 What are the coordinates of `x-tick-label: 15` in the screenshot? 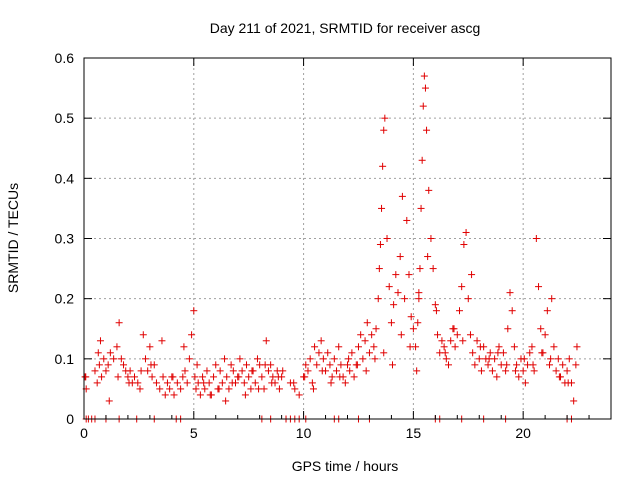 It's located at (414, 433).